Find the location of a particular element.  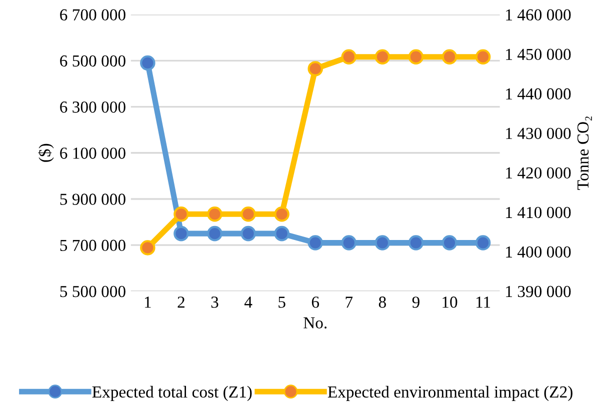

y-tick-label: 6 300 000 is located at coordinates (93, 107).